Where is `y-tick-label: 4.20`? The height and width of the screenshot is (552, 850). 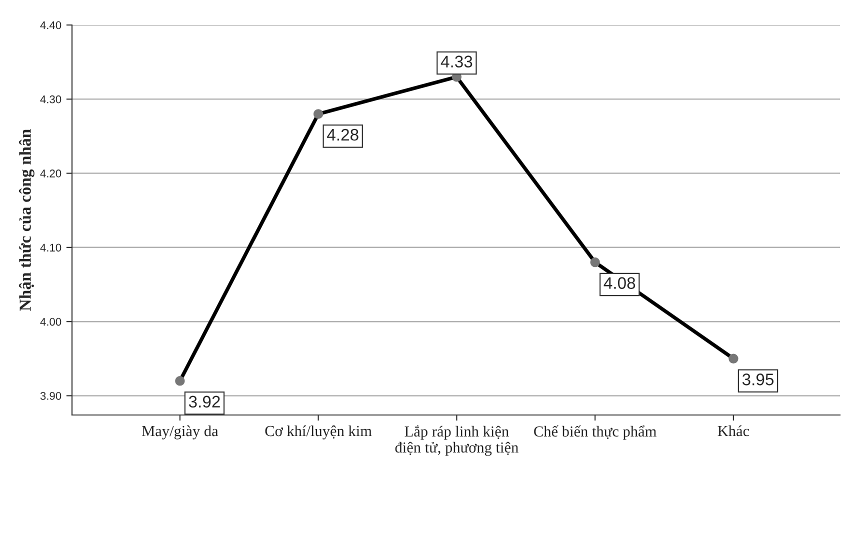 y-tick-label: 4.20 is located at coordinates (51, 174).